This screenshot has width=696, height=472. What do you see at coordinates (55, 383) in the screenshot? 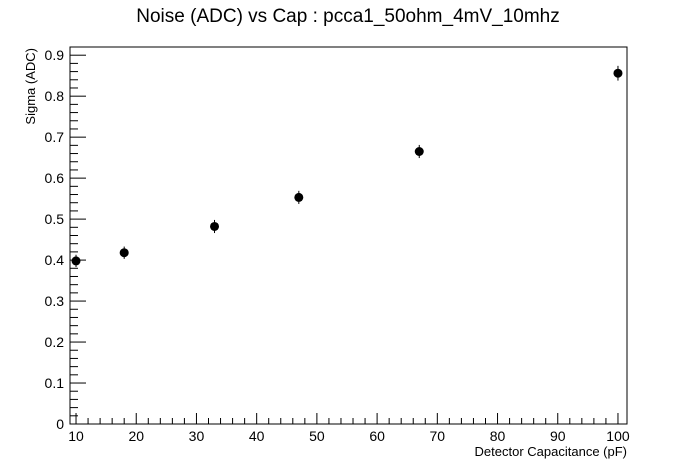
I see `y-tick-label: 0.1` at bounding box center [55, 383].